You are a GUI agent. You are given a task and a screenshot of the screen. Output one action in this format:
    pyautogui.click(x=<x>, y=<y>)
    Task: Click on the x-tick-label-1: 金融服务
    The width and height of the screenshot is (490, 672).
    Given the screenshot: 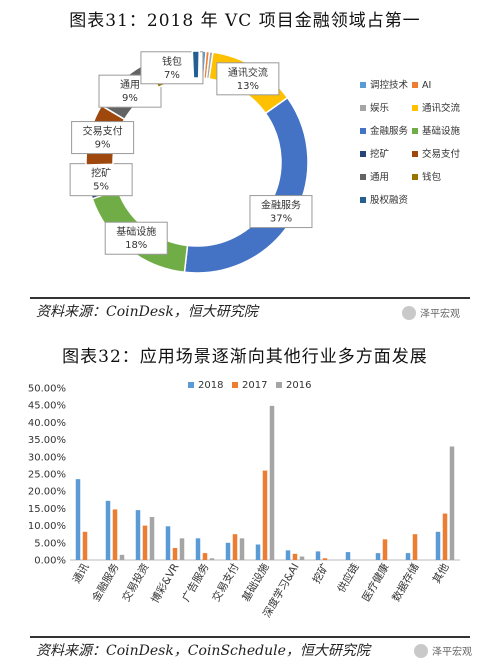 What is the action you would take?
    pyautogui.click(x=105, y=582)
    